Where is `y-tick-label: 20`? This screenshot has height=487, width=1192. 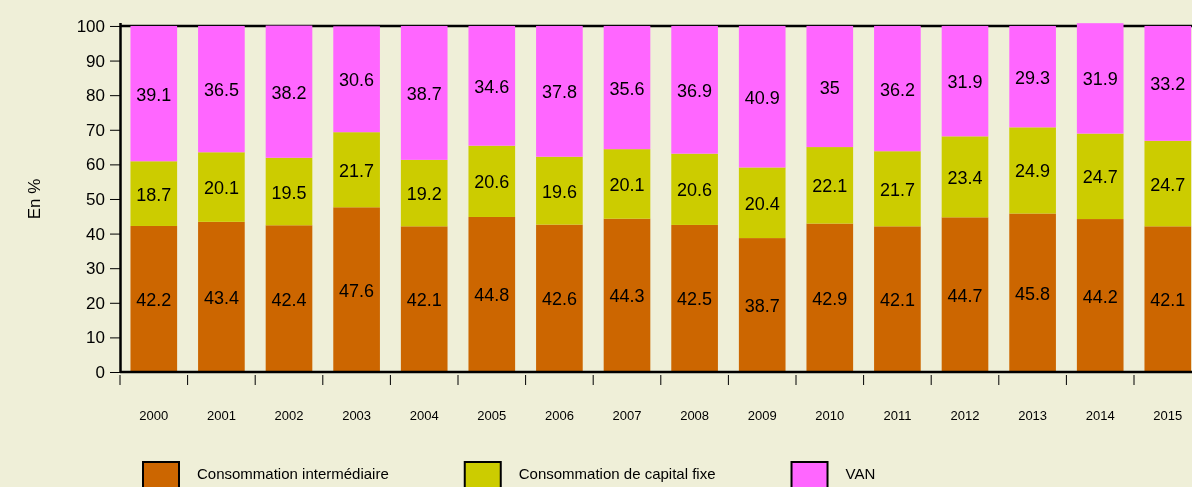
y-tick-label: 20 is located at coordinates (95, 303).